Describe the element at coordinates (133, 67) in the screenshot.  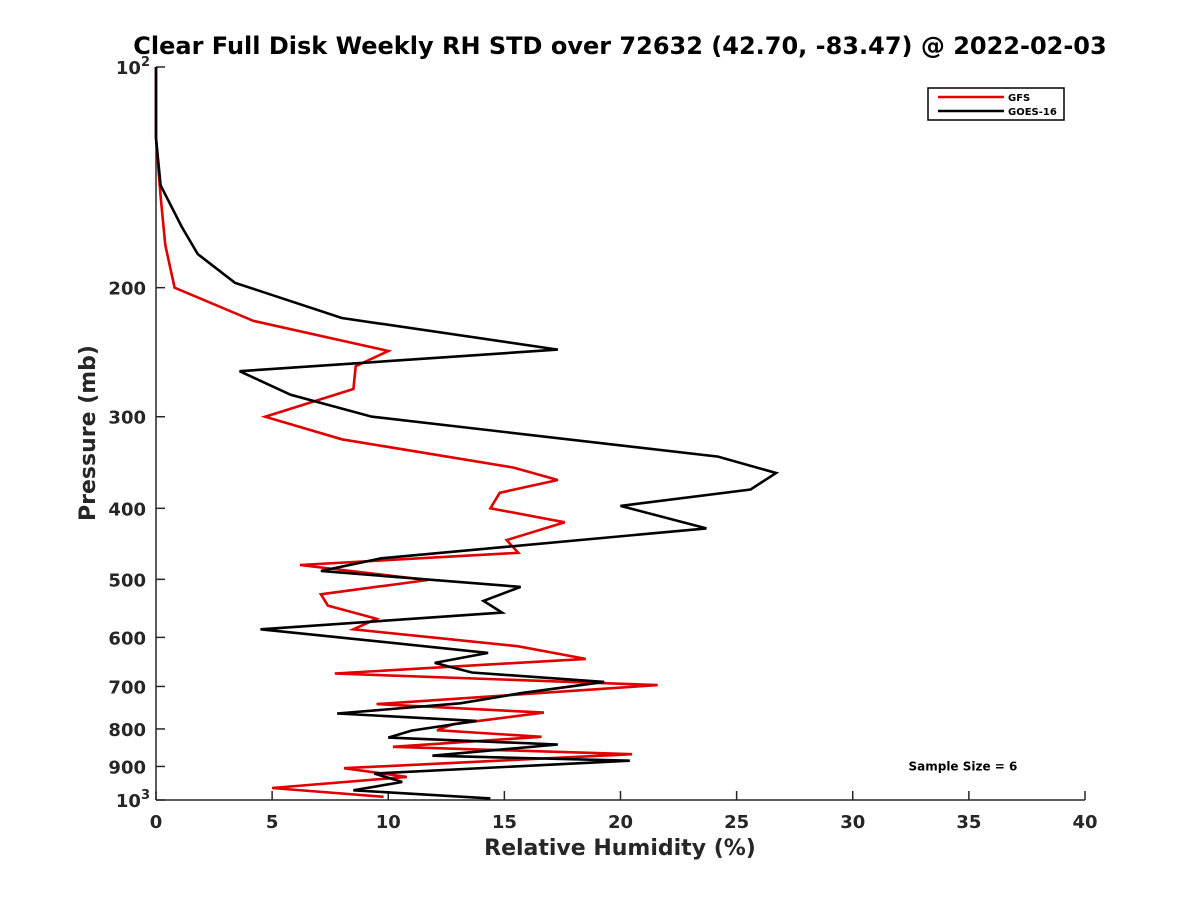
I see `y-tick-label: 10²` at that location.